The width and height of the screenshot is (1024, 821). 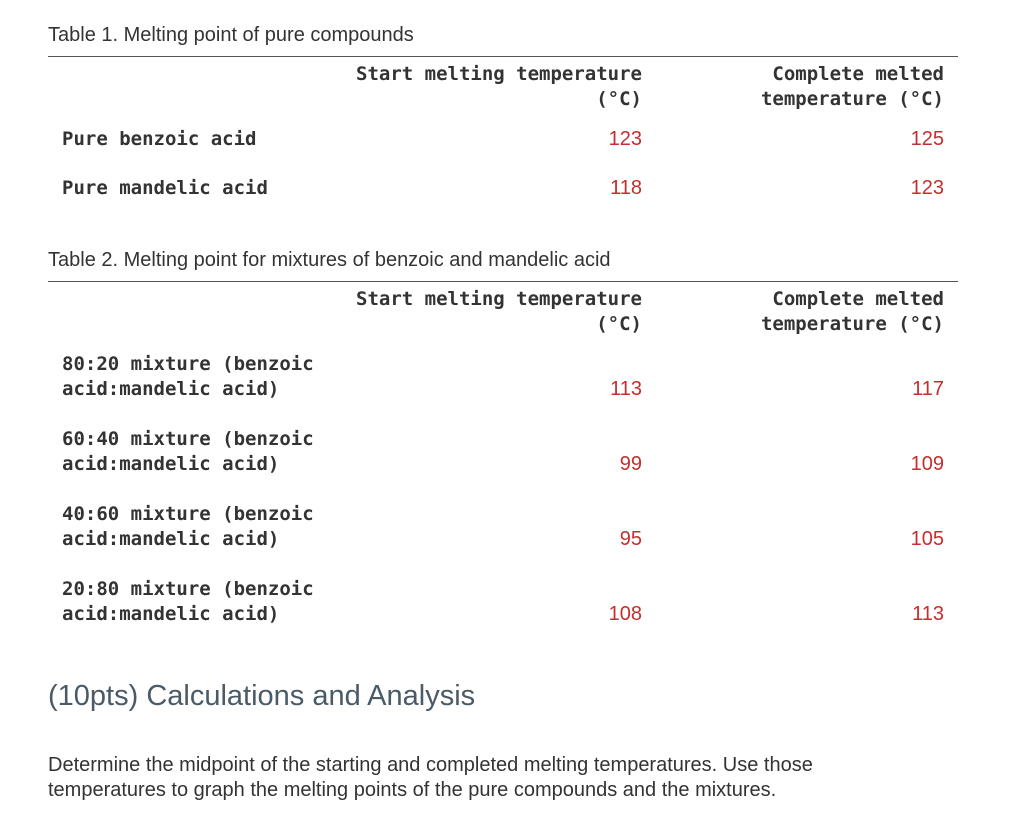 I want to click on table1-row-label: Pure mandelic acid, so click(x=165, y=188).